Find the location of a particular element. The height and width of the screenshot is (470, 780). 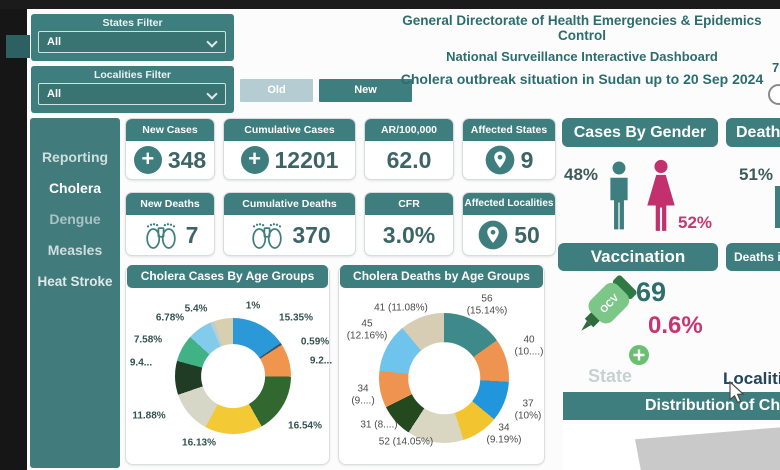

cases-by-gender-header: Cases By Gender is located at coordinates (640, 132).